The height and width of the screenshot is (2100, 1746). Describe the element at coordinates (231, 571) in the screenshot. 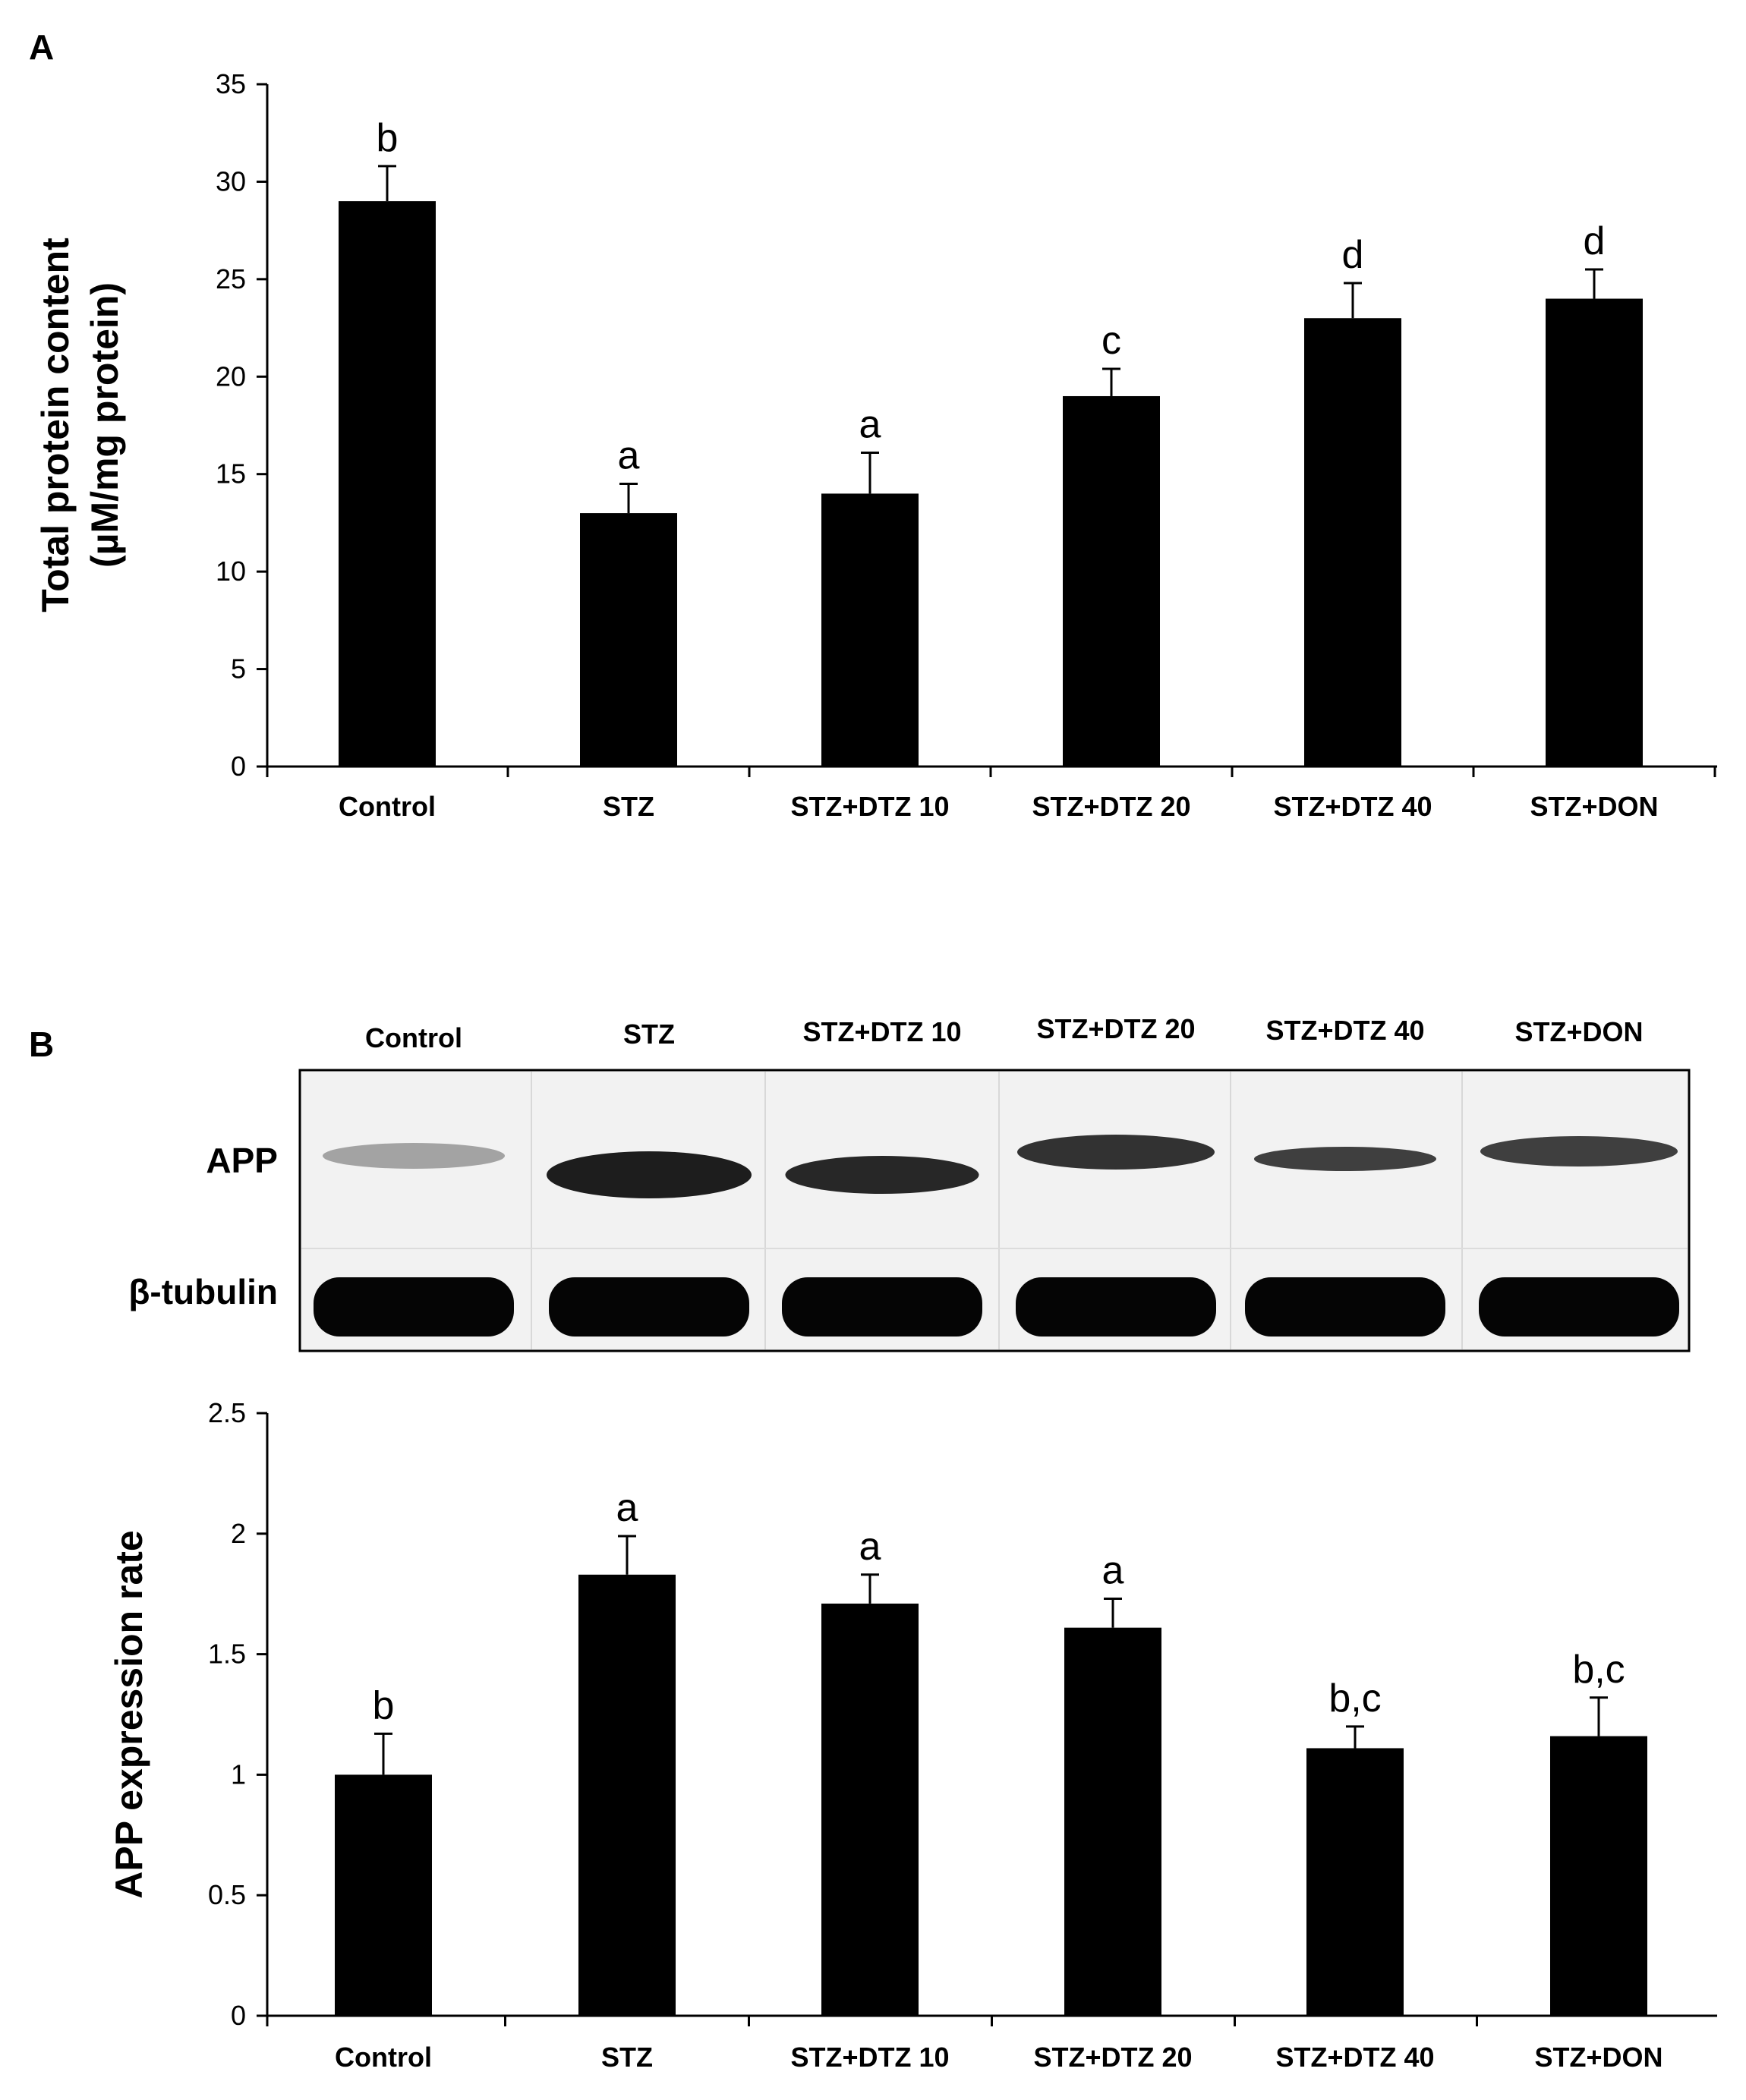

I see `y-tick-label: 10` at that location.